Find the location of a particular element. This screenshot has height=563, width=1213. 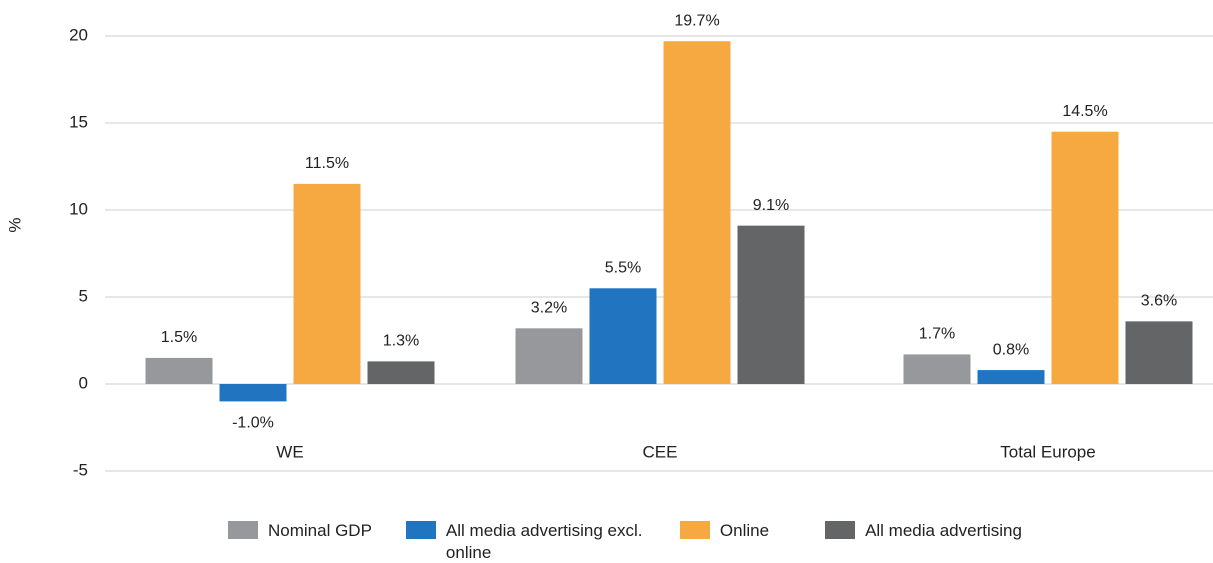

value-label: -1.0% is located at coordinates (253, 423).